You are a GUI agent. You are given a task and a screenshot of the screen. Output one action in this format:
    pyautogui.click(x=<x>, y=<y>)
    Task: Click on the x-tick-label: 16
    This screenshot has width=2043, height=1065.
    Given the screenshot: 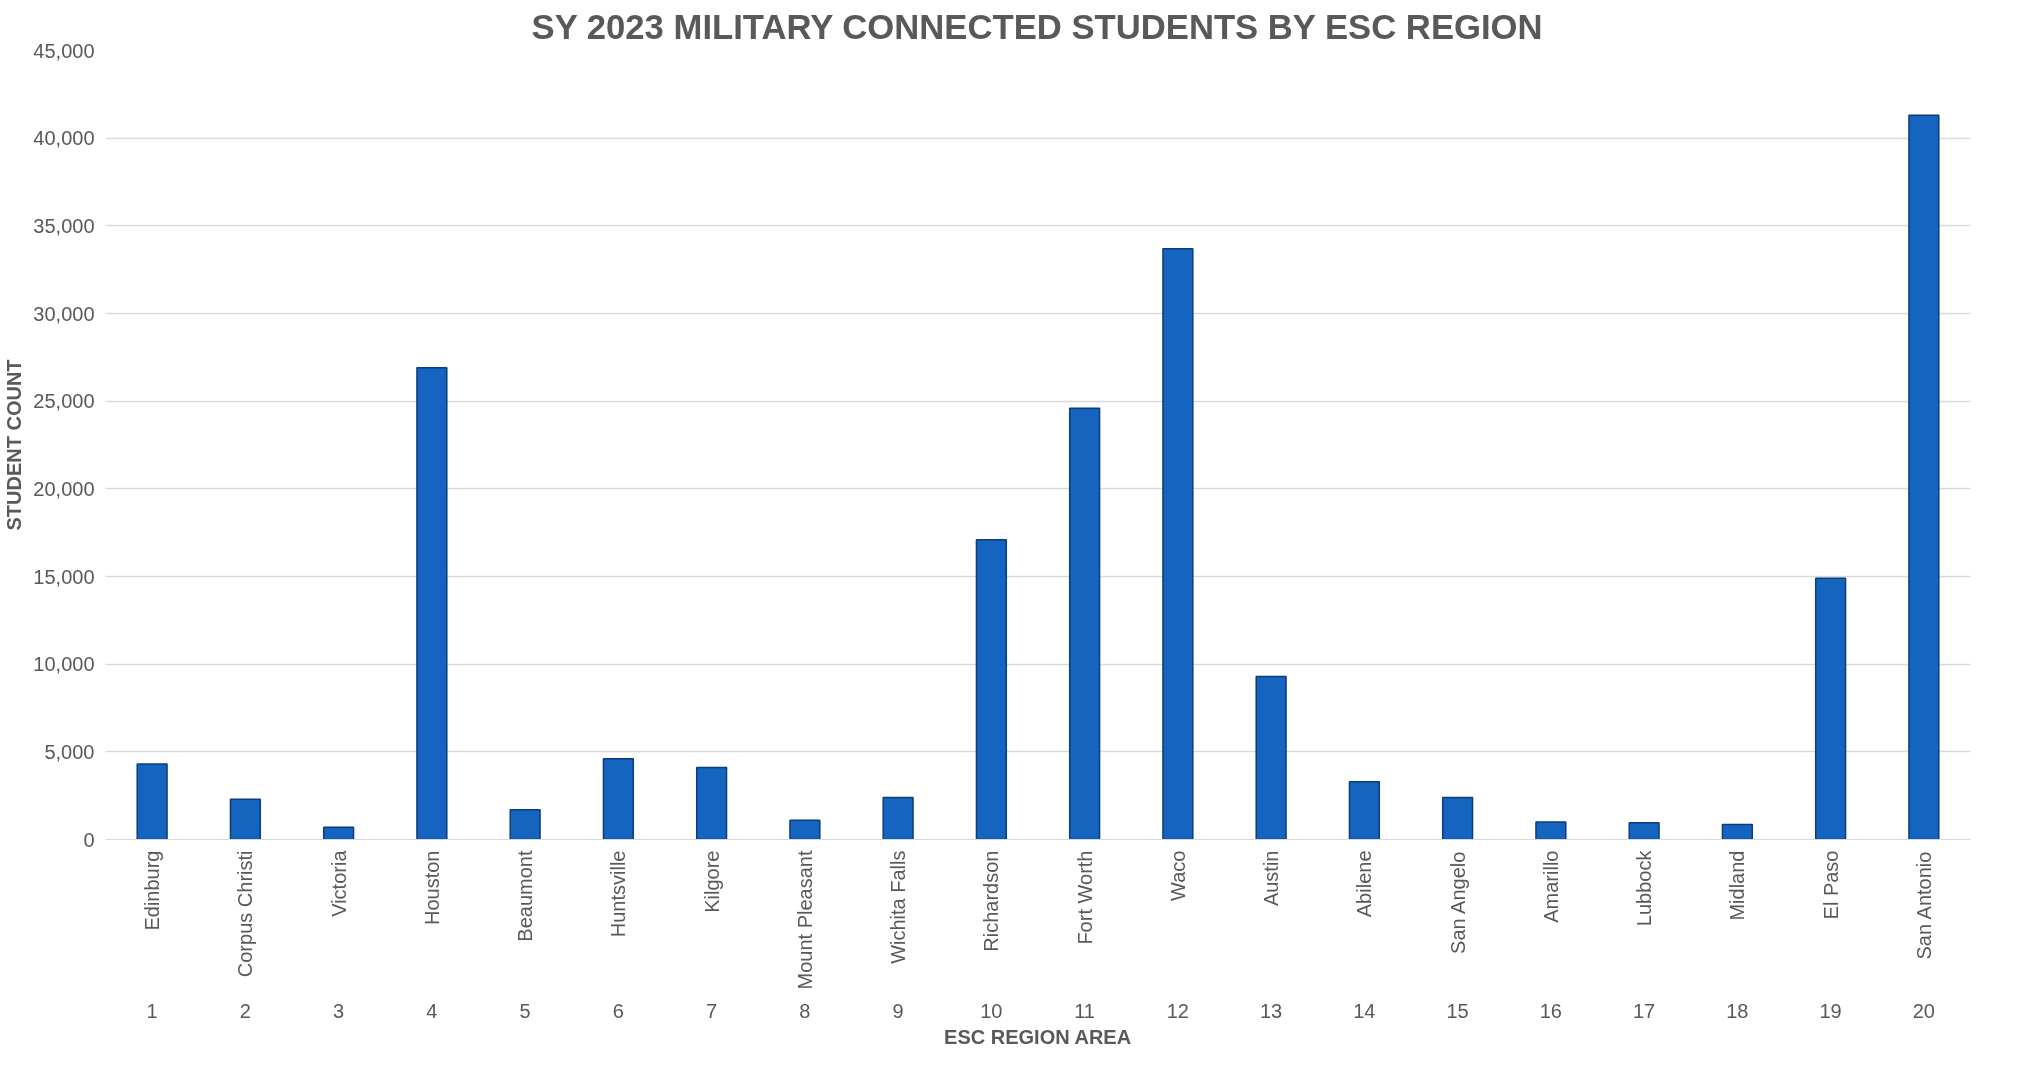 What is the action you would take?
    pyautogui.click(x=1550, y=1010)
    